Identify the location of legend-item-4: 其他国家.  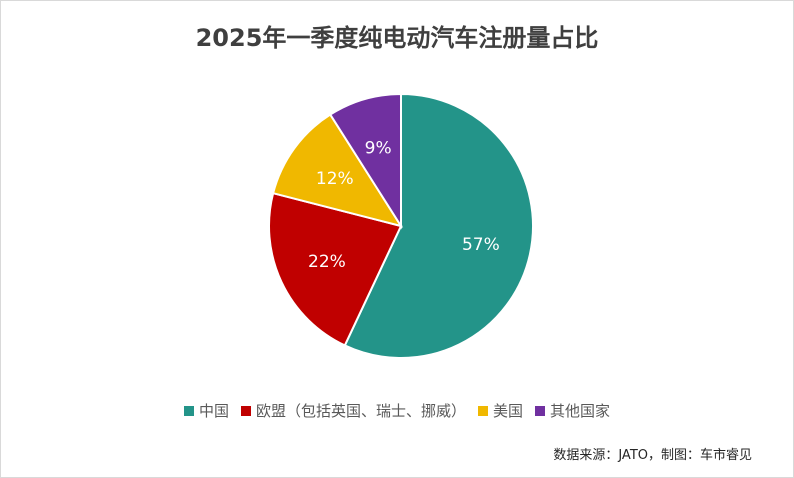
(572, 410).